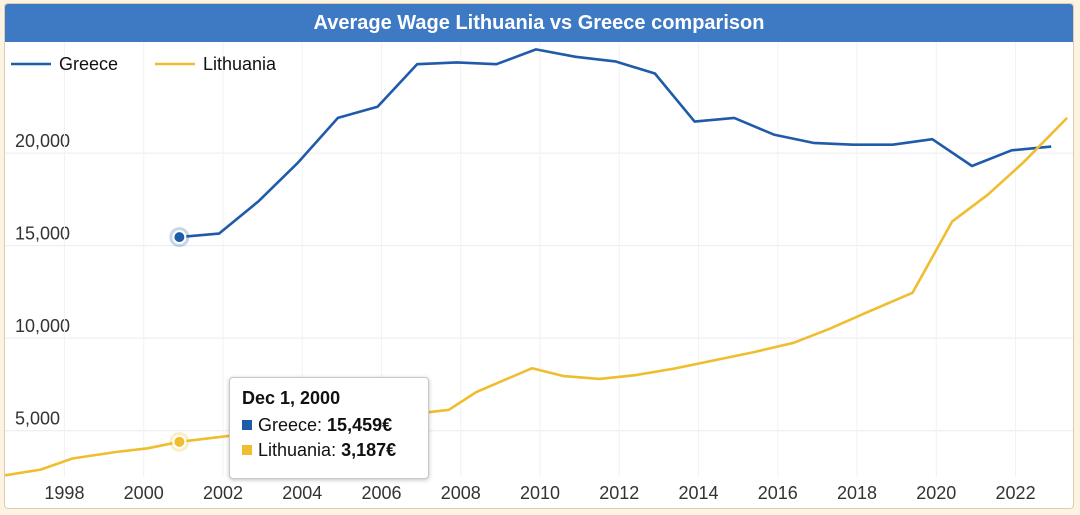  What do you see at coordinates (42, 326) in the screenshot?
I see `y-tick-label: 10,000` at bounding box center [42, 326].